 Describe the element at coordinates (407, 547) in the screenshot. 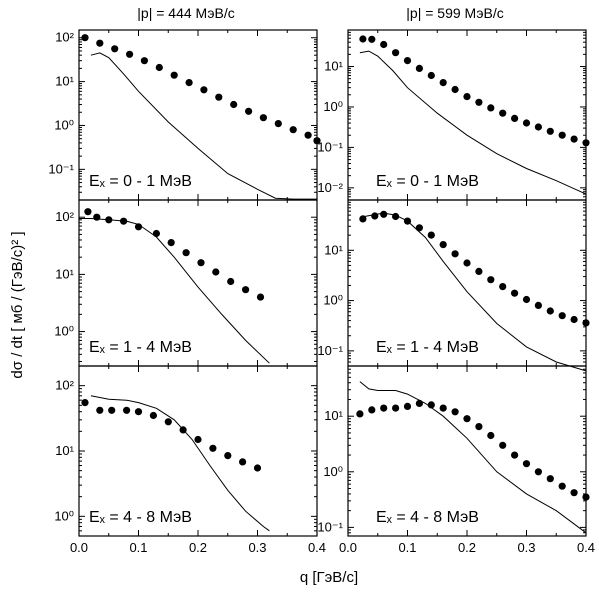

I see `x-tick-label: 0.1` at that location.